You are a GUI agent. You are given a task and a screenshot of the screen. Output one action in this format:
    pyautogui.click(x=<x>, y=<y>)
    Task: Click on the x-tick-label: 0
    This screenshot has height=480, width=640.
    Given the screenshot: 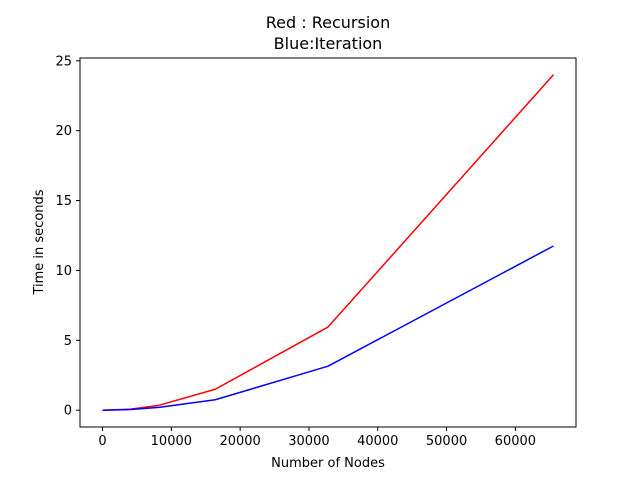 What is the action you would take?
    pyautogui.click(x=102, y=441)
    